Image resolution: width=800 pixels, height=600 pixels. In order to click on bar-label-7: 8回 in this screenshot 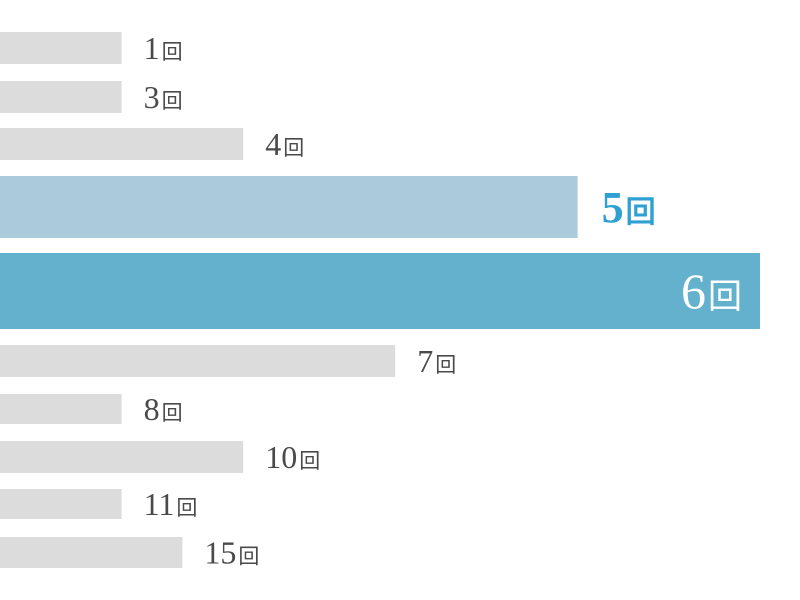, I will do `click(163, 409)`.